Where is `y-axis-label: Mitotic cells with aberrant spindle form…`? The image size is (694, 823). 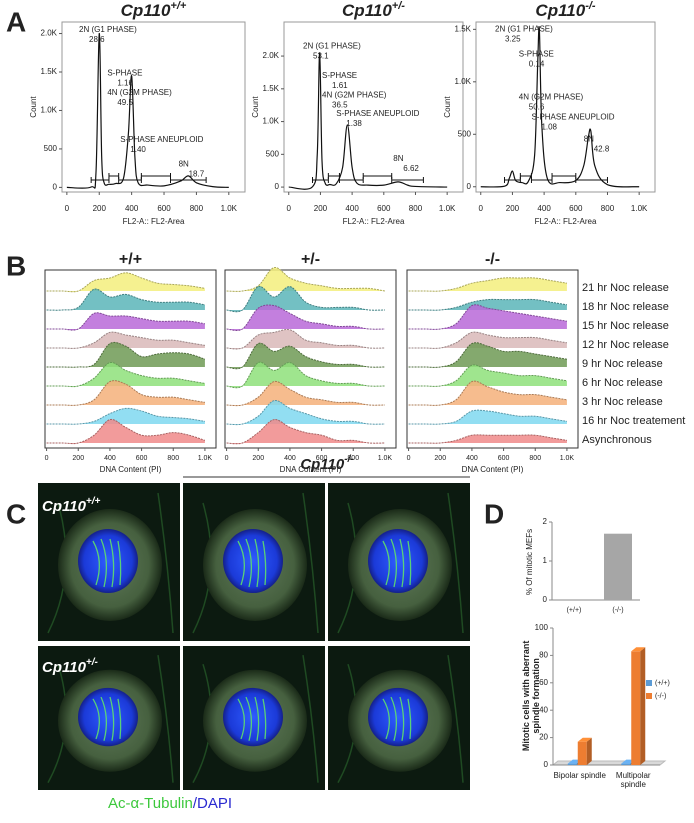 y-axis-label: Mitotic cells with aberrant spindle form… is located at coordinates (531, 696).